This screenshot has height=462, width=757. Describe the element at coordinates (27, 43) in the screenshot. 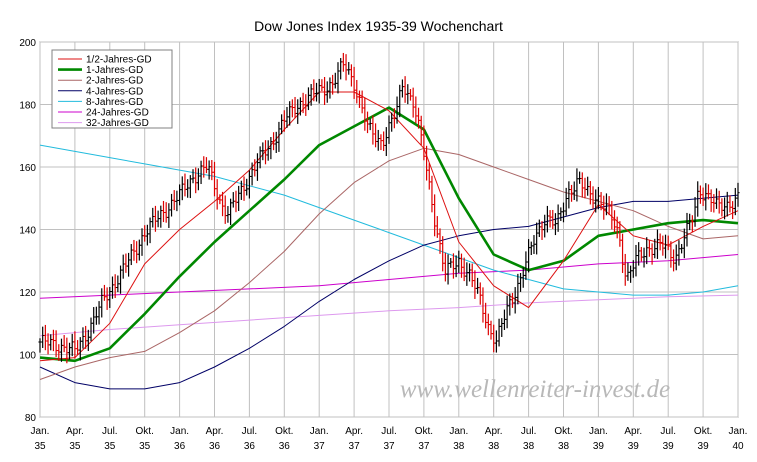

I see `y-tick-label: 200` at that location.